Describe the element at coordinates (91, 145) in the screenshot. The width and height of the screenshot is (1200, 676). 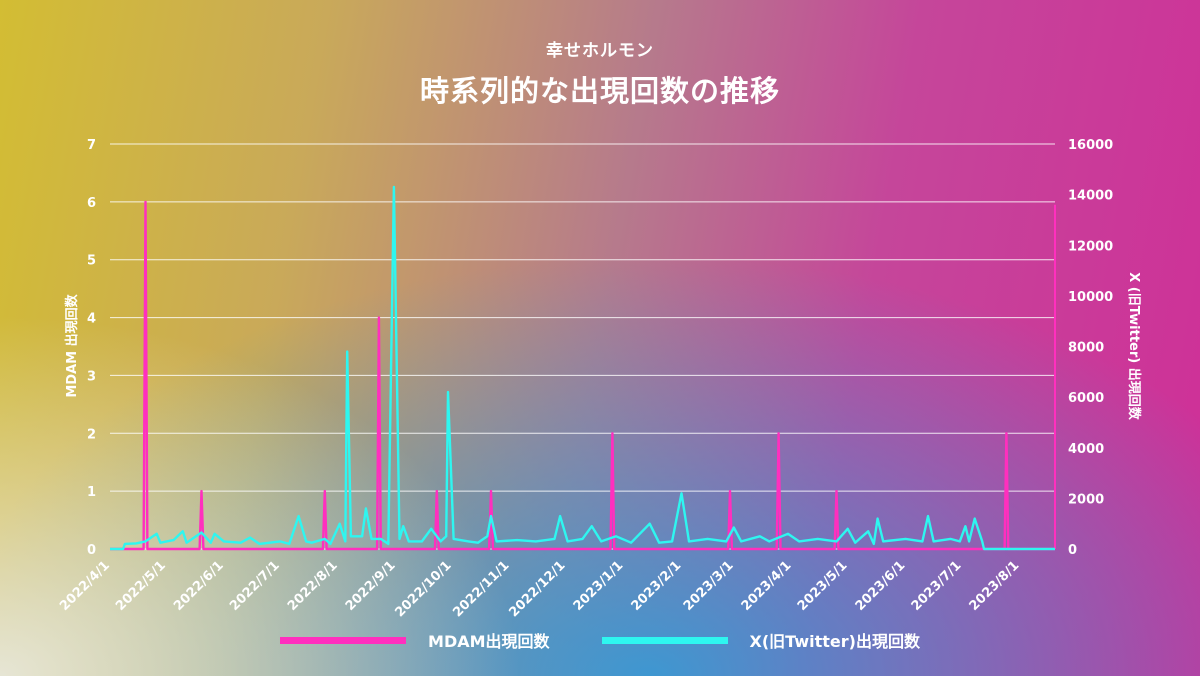
I see `left-tick-label: 7` at that location.